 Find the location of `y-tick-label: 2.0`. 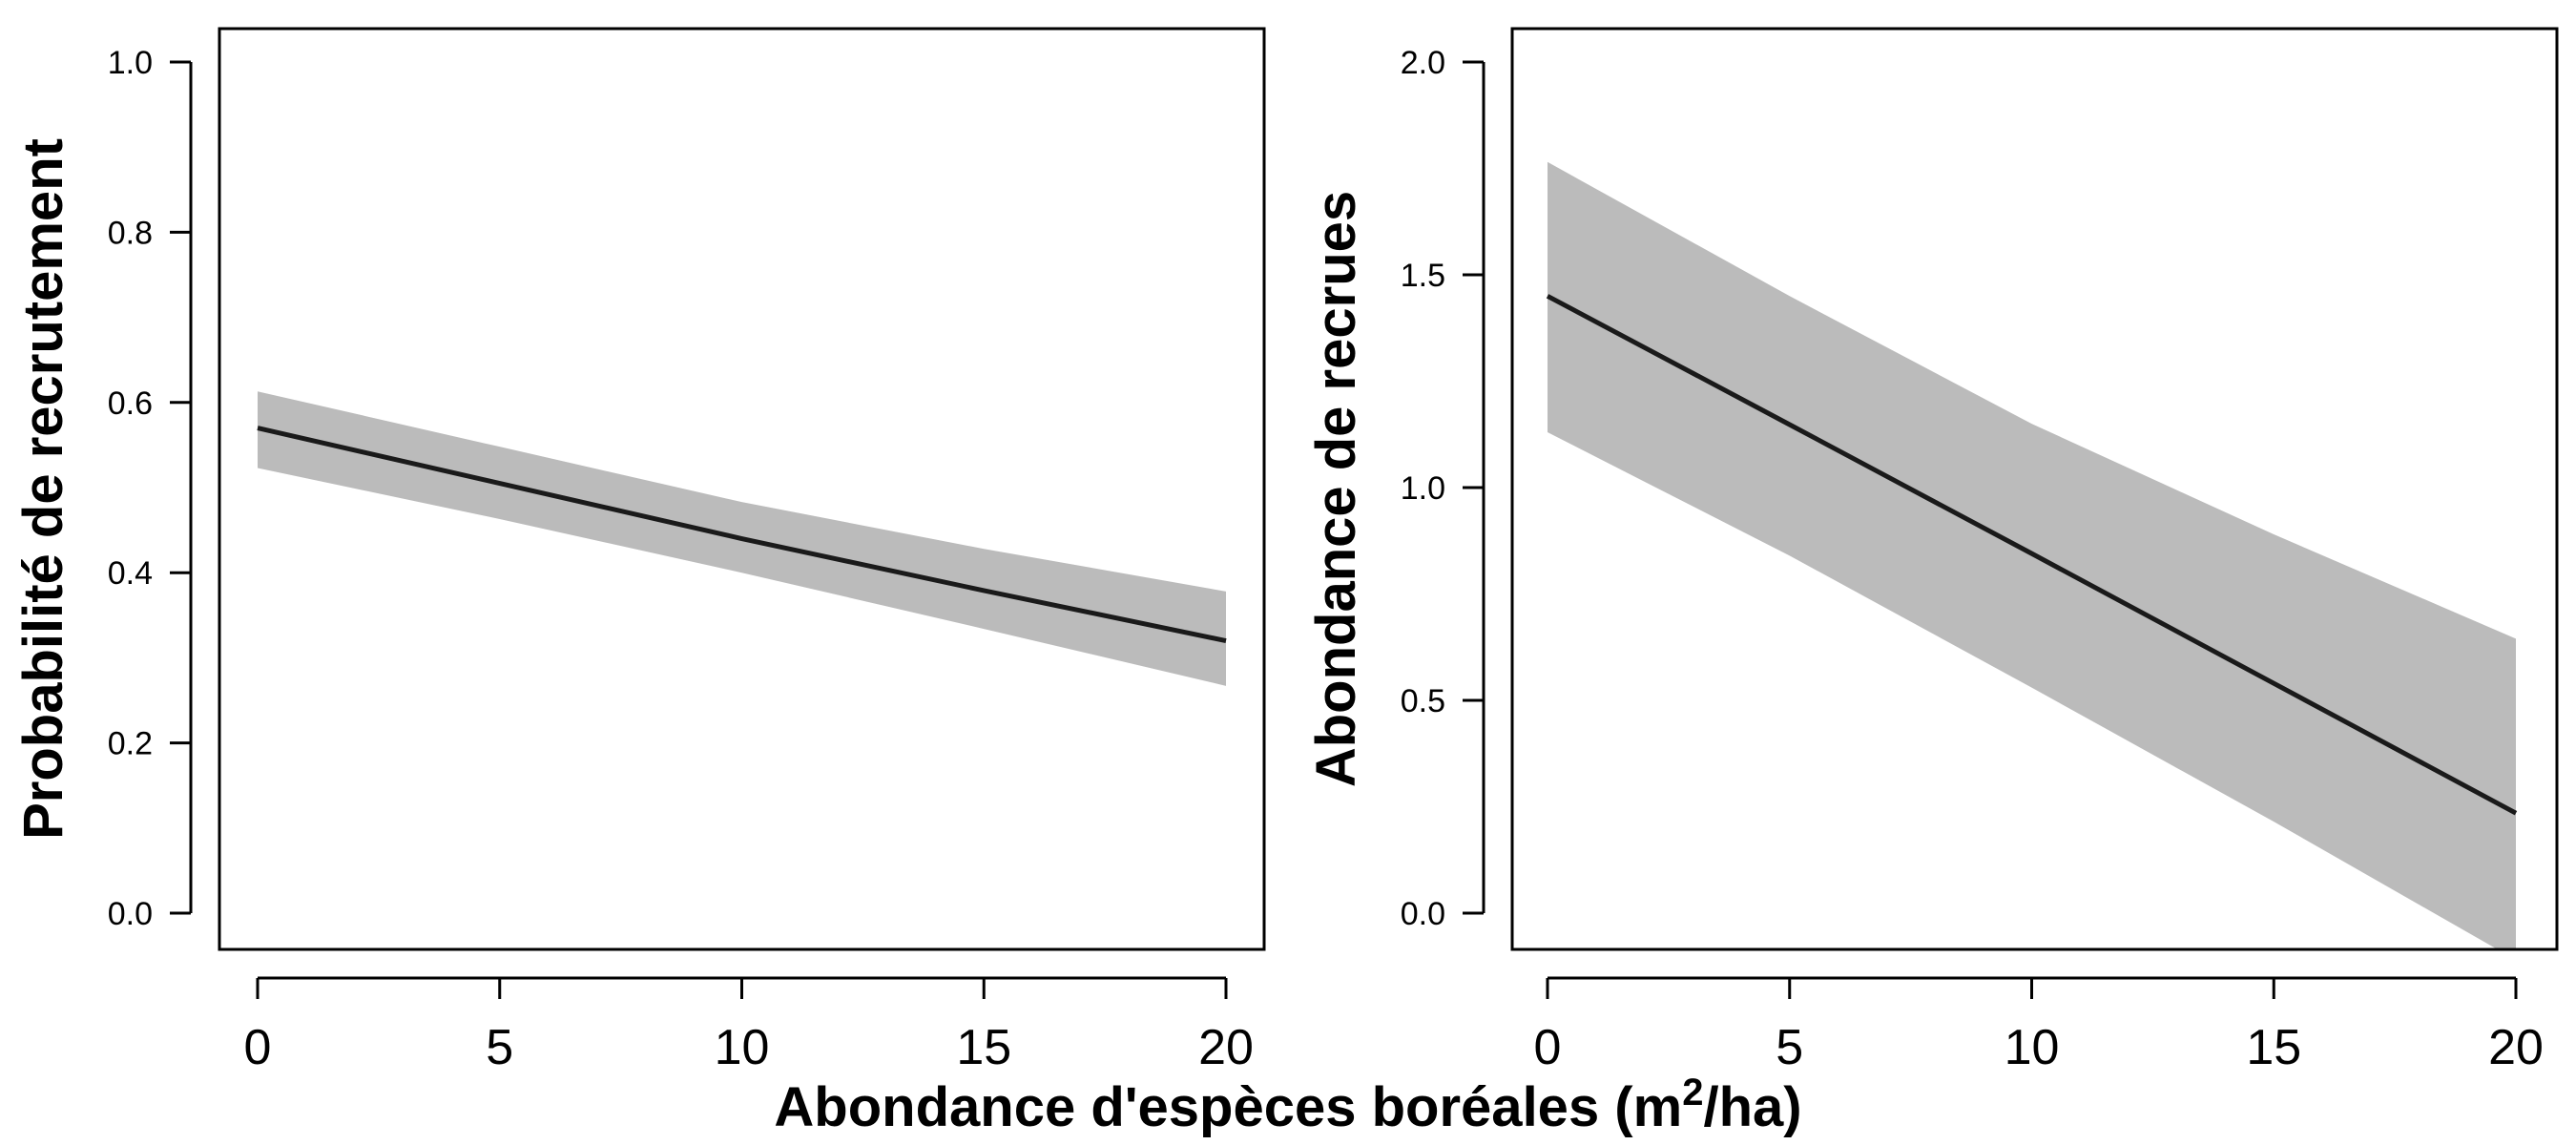

y-tick-label: 2.0 is located at coordinates (1423, 63).